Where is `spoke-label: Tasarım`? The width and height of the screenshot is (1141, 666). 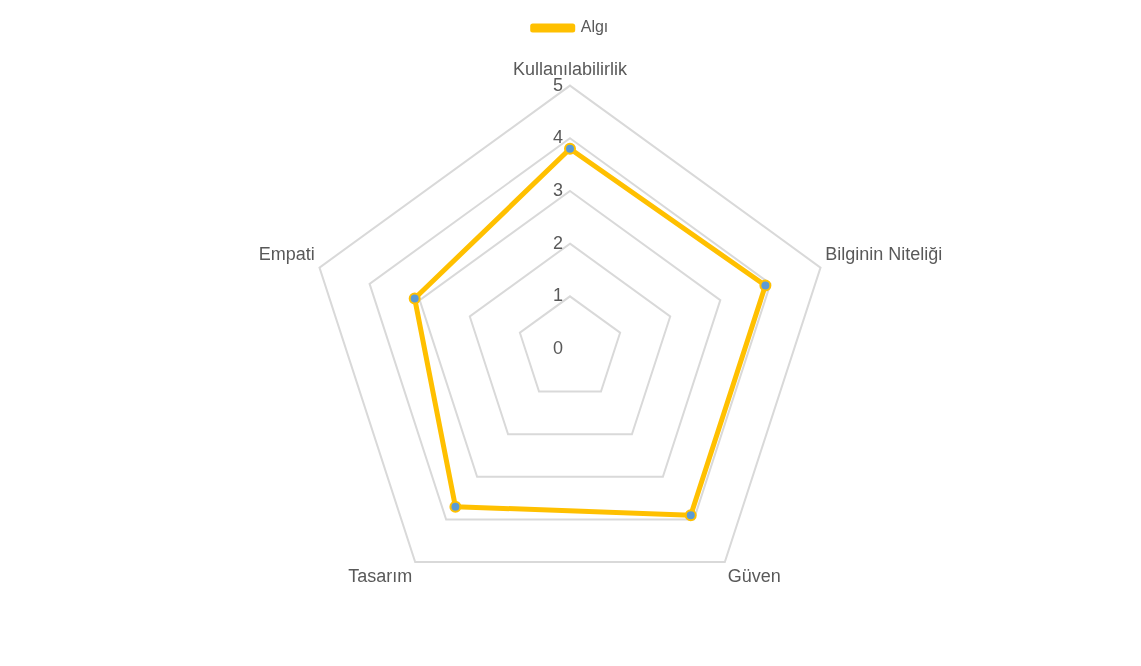
spoke-label: Tasarım is located at coordinates (380, 575).